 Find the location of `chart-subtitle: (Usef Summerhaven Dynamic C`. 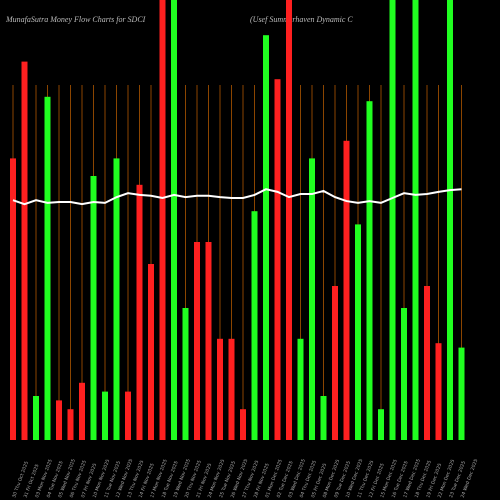

chart-subtitle: (Usef Summerhaven Dynamic C is located at coordinates (301, 19).